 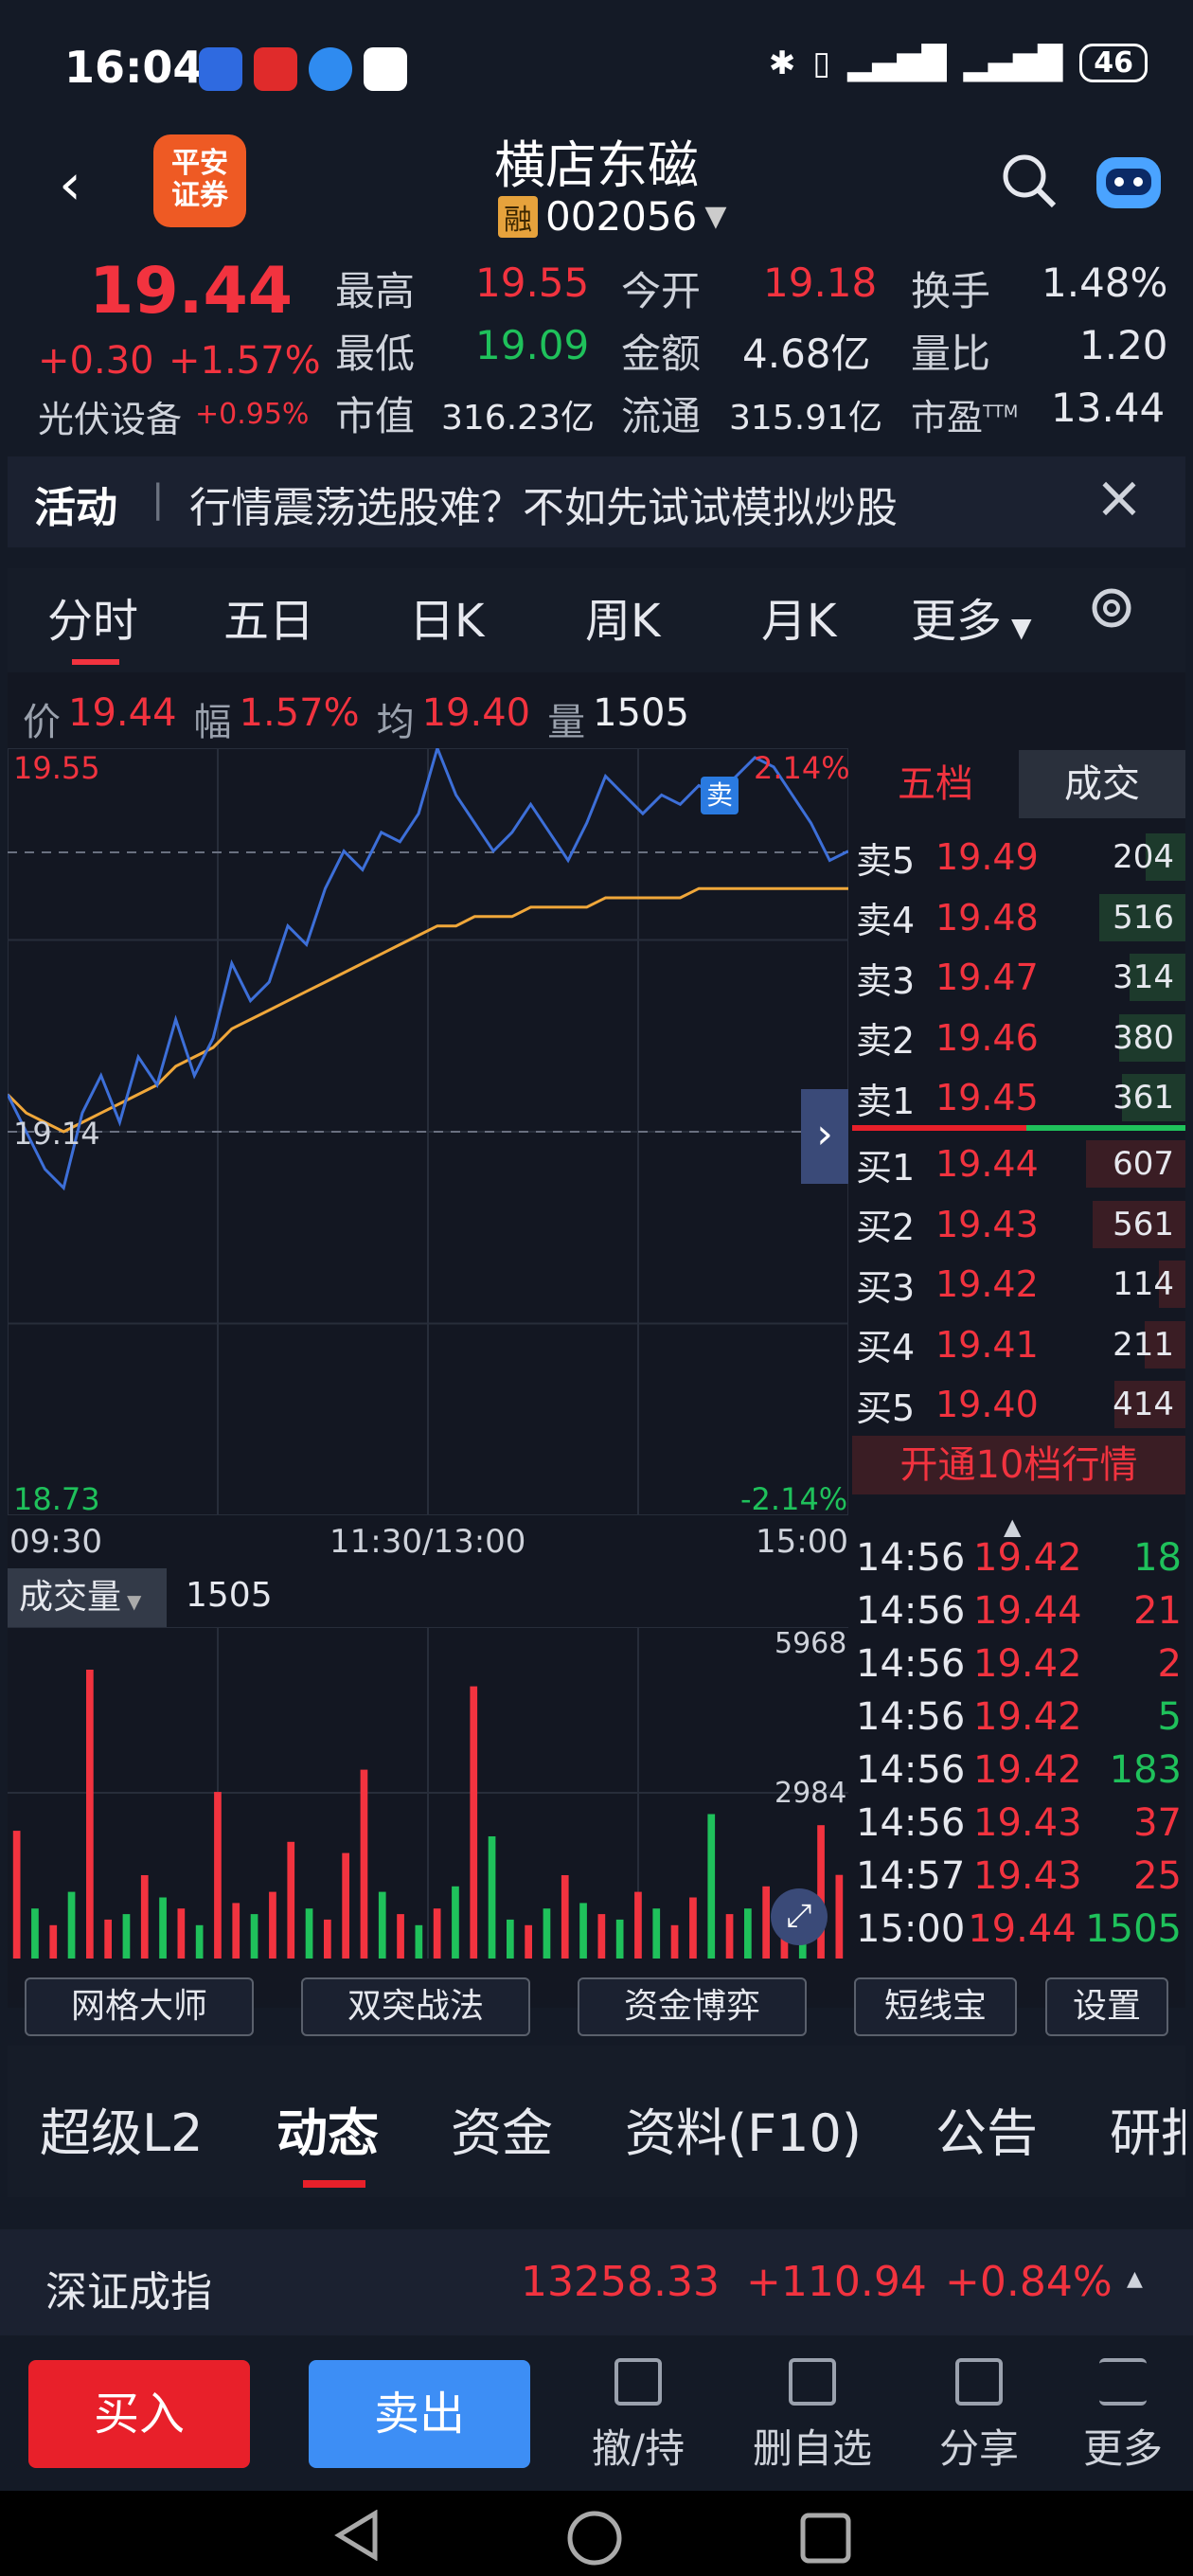 I want to click on tick-volume: 183, so click(x=1145, y=1770).